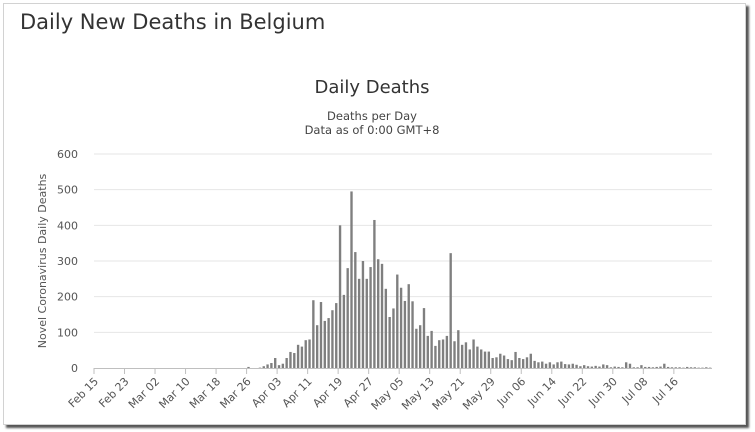  I want to click on x-tick-label: May 29, so click(479, 394).